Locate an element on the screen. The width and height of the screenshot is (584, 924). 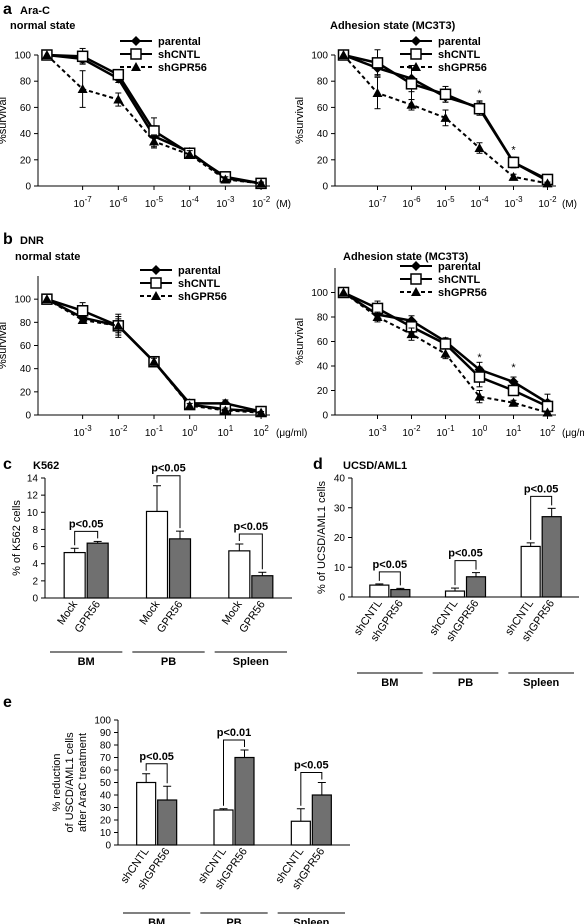
x-tick-label: 10⁻⁵ is located at coordinates (445, 202).